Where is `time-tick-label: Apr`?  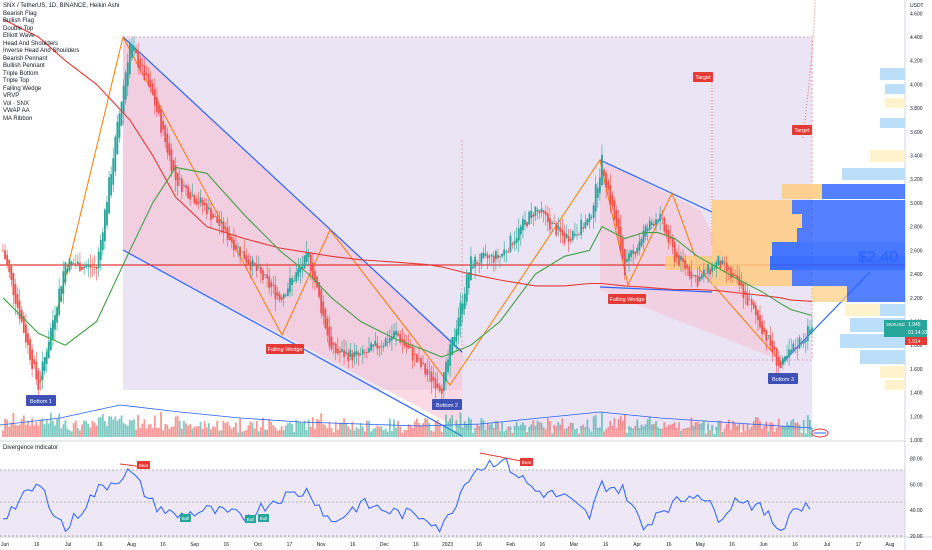 time-tick-label: Apr is located at coordinates (637, 545).